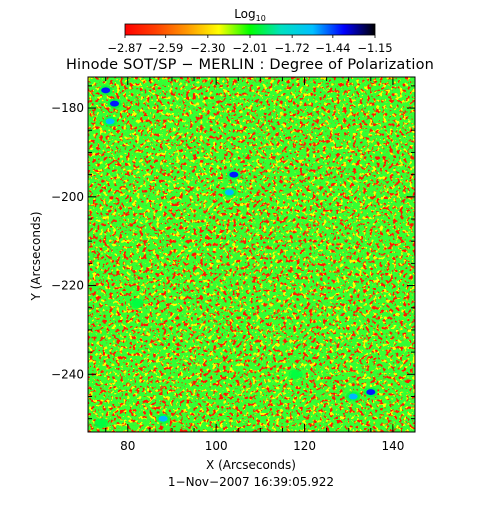 Image resolution: width=500 pixels, height=512 pixels. What do you see at coordinates (250, 15) in the screenshot?
I see `colorbar-label: Log10` at bounding box center [250, 15].